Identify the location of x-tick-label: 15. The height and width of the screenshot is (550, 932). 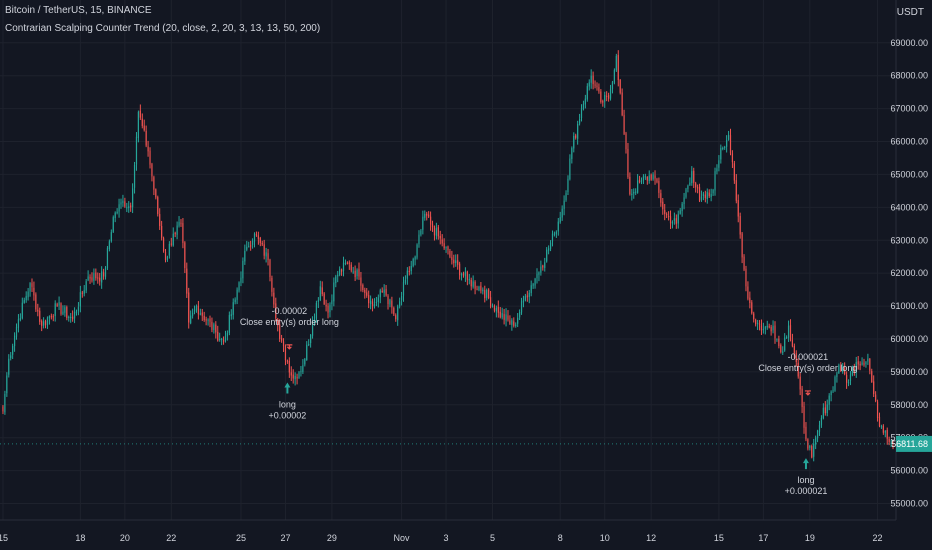
(719, 538).